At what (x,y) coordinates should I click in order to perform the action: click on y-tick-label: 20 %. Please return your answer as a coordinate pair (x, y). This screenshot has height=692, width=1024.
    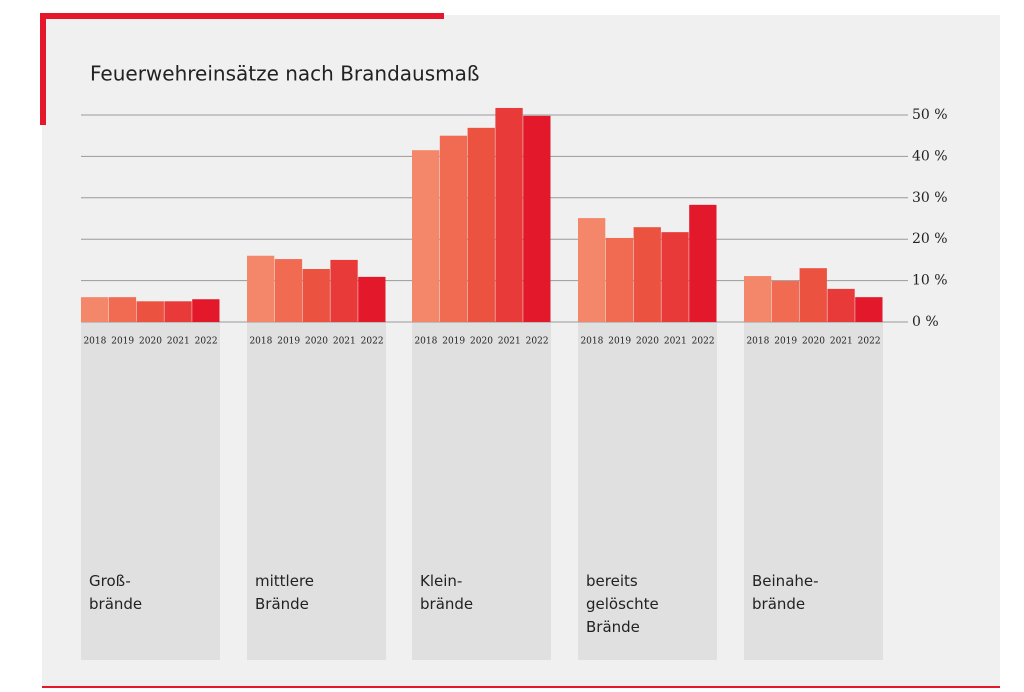
    Looking at the image, I should click on (930, 239).